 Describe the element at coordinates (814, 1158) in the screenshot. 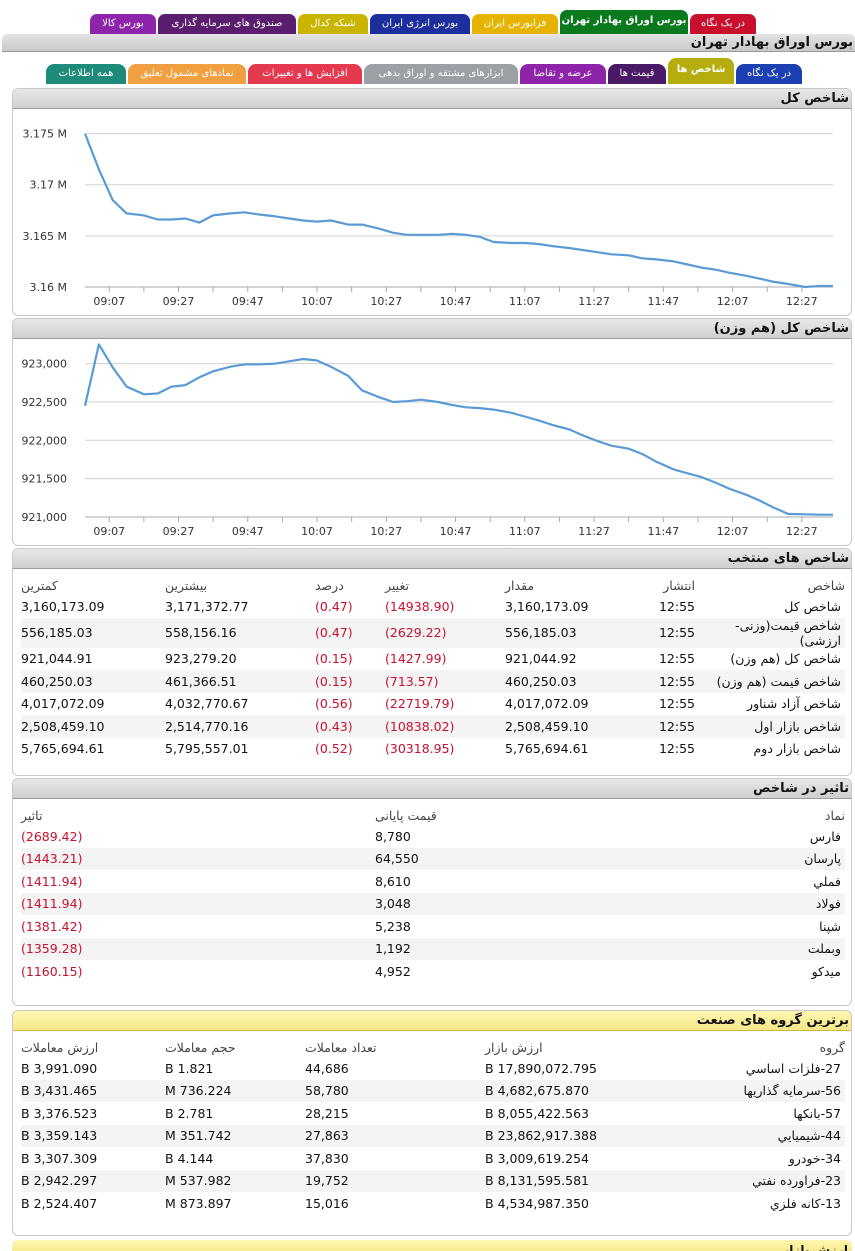

I see `table-cell: 34-خودرو` at that location.